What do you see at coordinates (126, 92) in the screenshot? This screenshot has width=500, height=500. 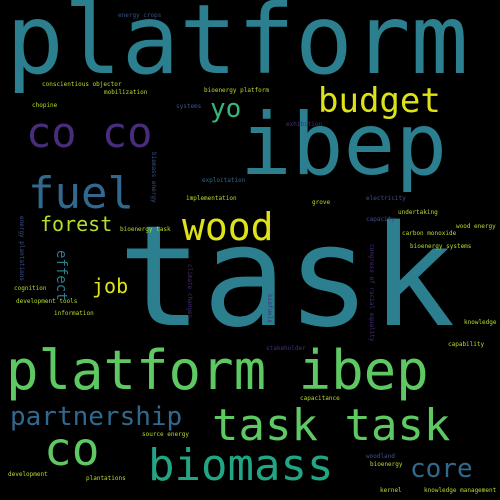 I see `word-mobilization: mobilization` at bounding box center [126, 92].